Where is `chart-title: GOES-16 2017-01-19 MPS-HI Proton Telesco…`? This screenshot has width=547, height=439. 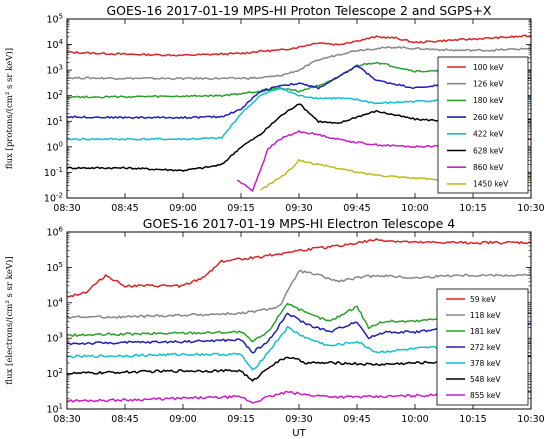 chart-title: GOES-16 2017-01-19 MPS-HI Proton Telesco… is located at coordinates (298, 10).